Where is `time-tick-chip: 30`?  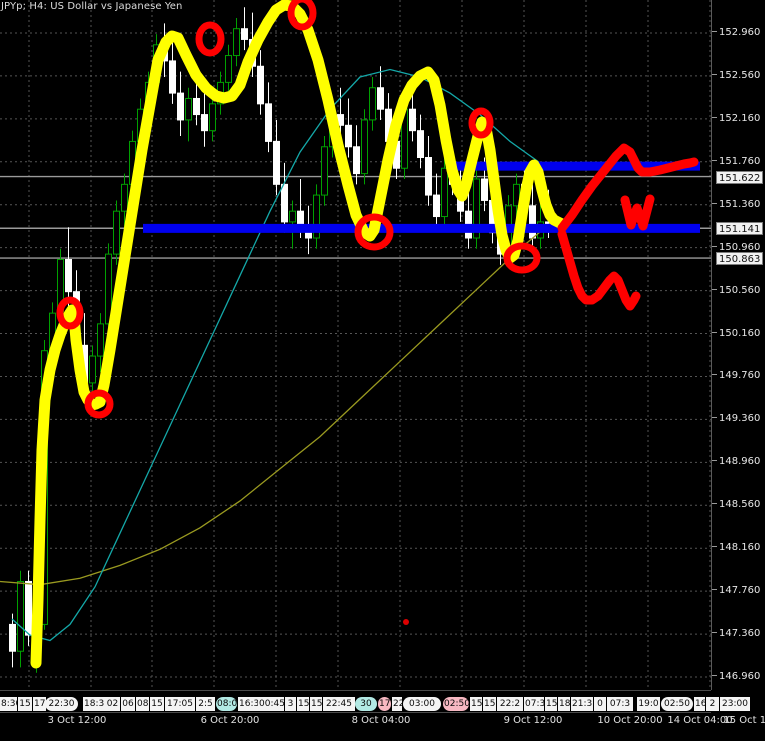
time-tick-chip: 30 is located at coordinates (366, 704).